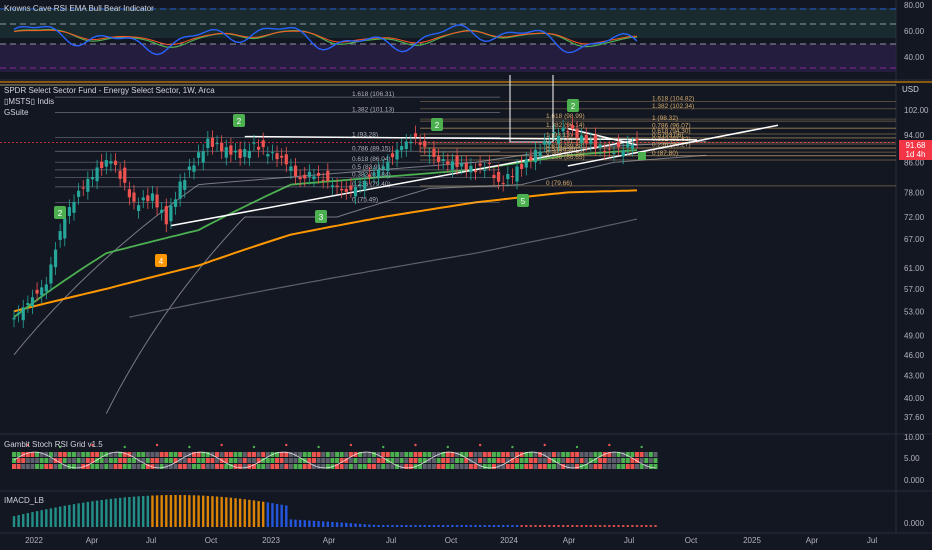 The image size is (932, 550). I want to click on price-axis-tick: 49.00, so click(914, 335).